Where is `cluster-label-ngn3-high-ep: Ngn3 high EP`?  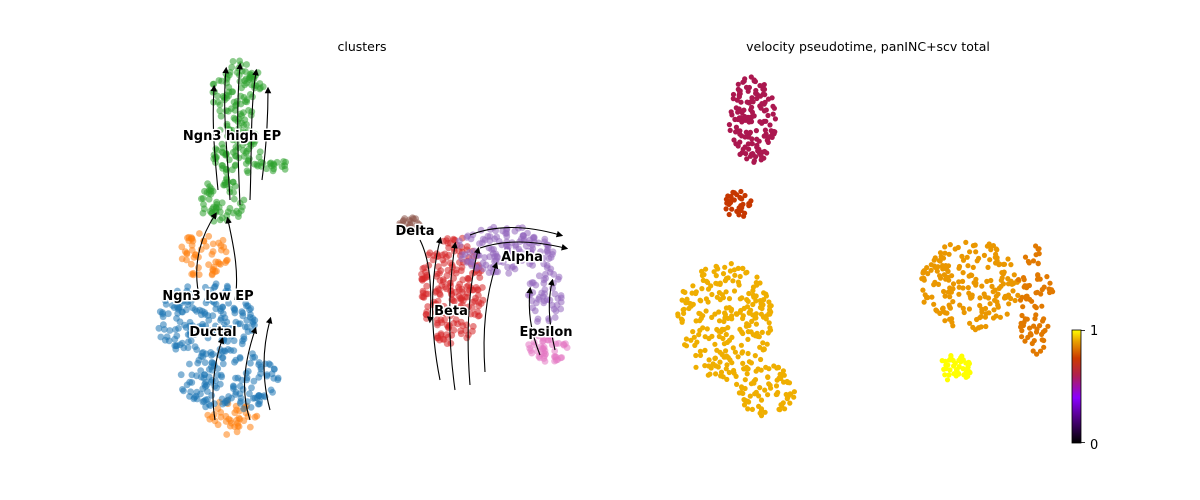 cluster-label-ngn3-high-ep: Ngn3 high EP is located at coordinates (232, 136).